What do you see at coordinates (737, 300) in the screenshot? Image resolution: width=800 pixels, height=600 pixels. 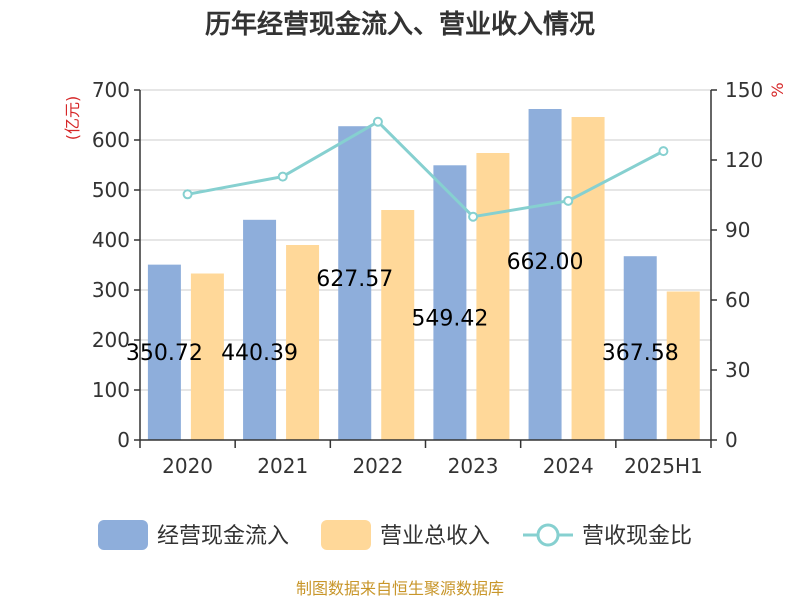 I see `right-tick-label: 60` at bounding box center [737, 300].